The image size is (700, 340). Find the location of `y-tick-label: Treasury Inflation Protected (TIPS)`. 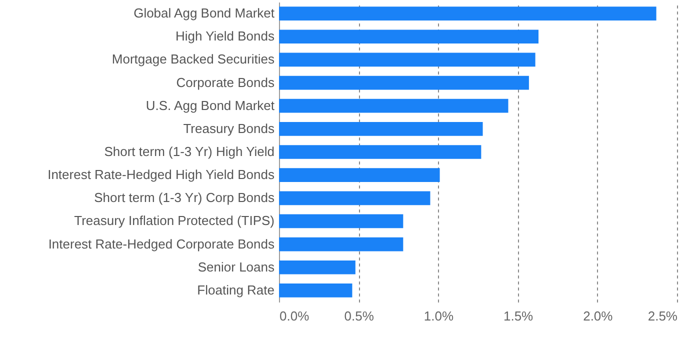

y-tick-label: Treasury Inflation Protected (TIPS) is located at coordinates (174, 220).